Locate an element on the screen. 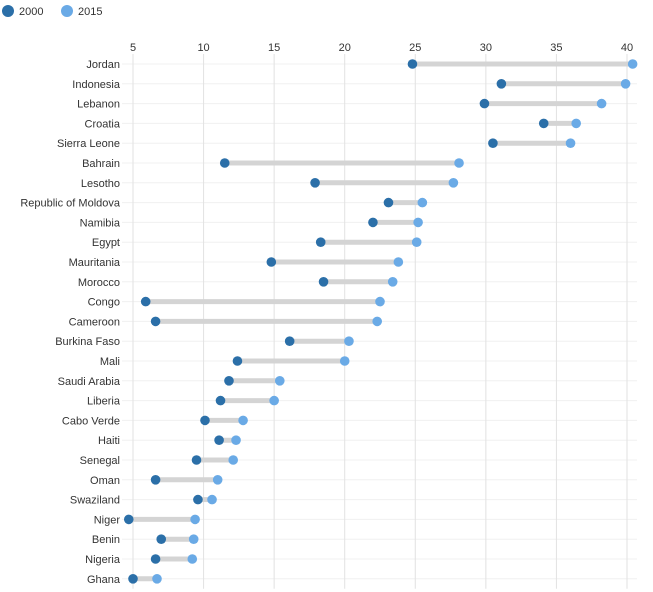  category-label: Egypt is located at coordinates (106, 243).